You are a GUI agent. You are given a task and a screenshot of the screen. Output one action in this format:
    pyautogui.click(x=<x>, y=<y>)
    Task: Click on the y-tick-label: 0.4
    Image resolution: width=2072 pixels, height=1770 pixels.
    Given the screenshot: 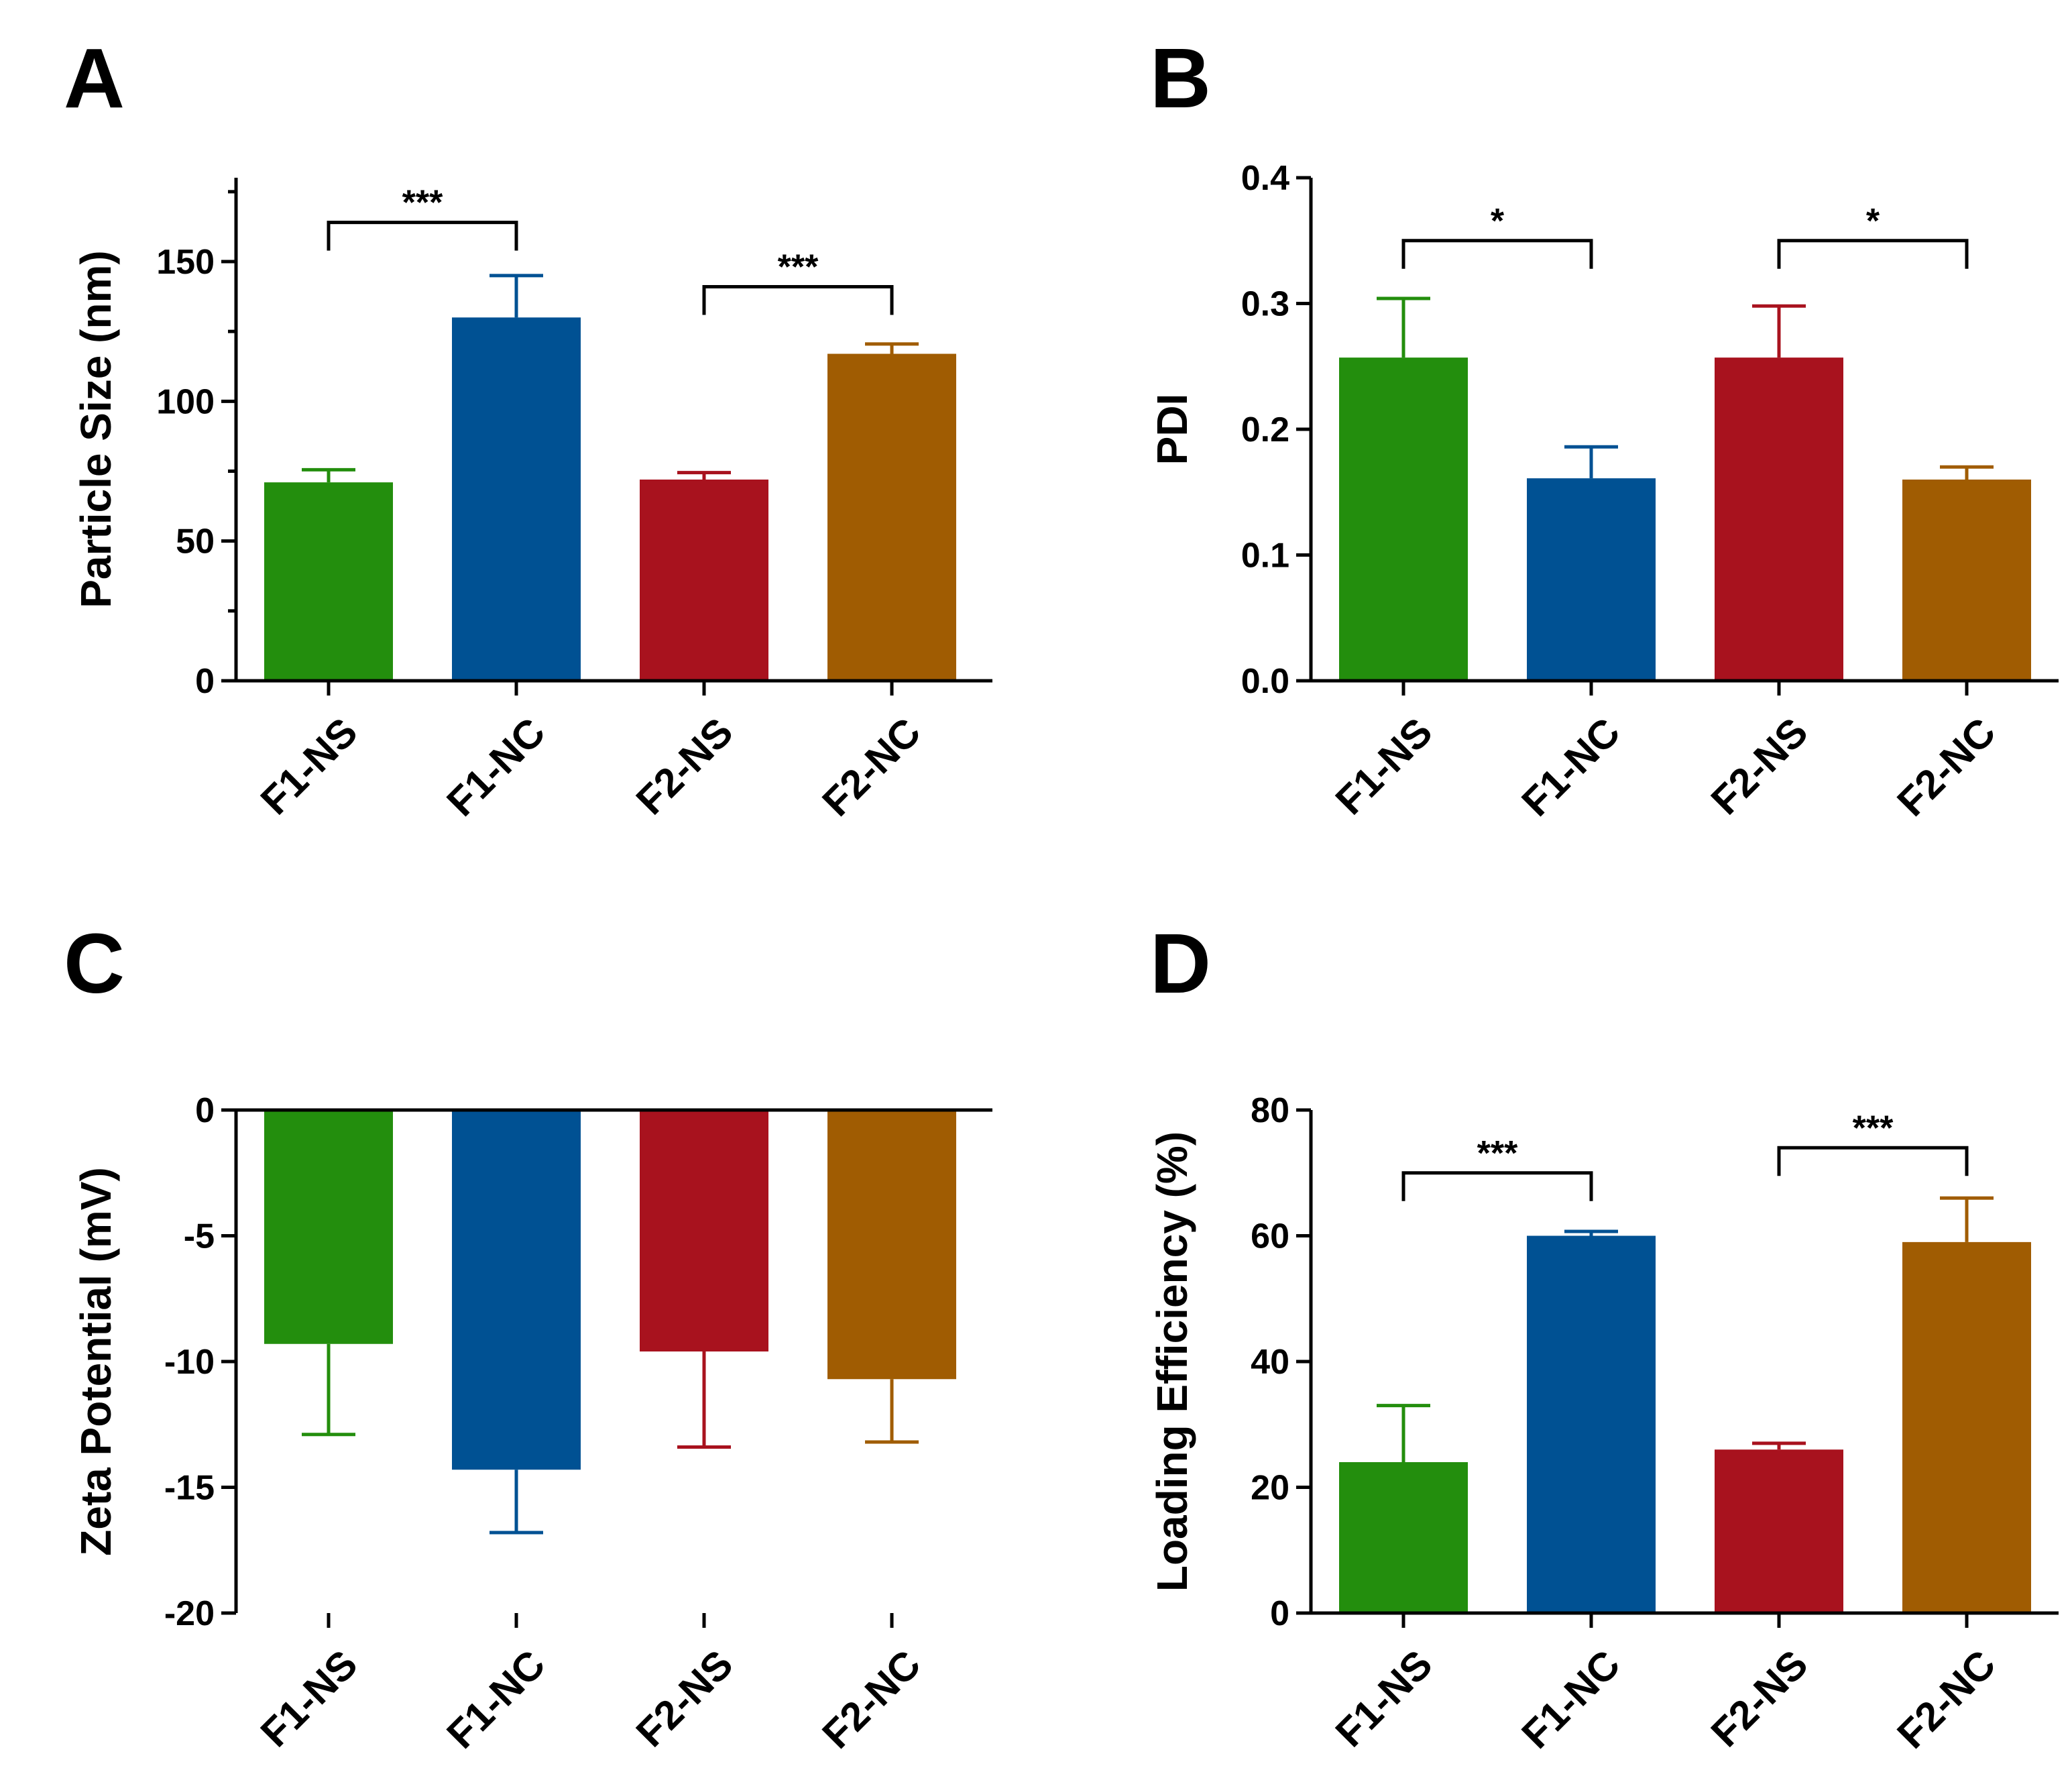 What is the action you would take?
    pyautogui.click(x=1265, y=179)
    